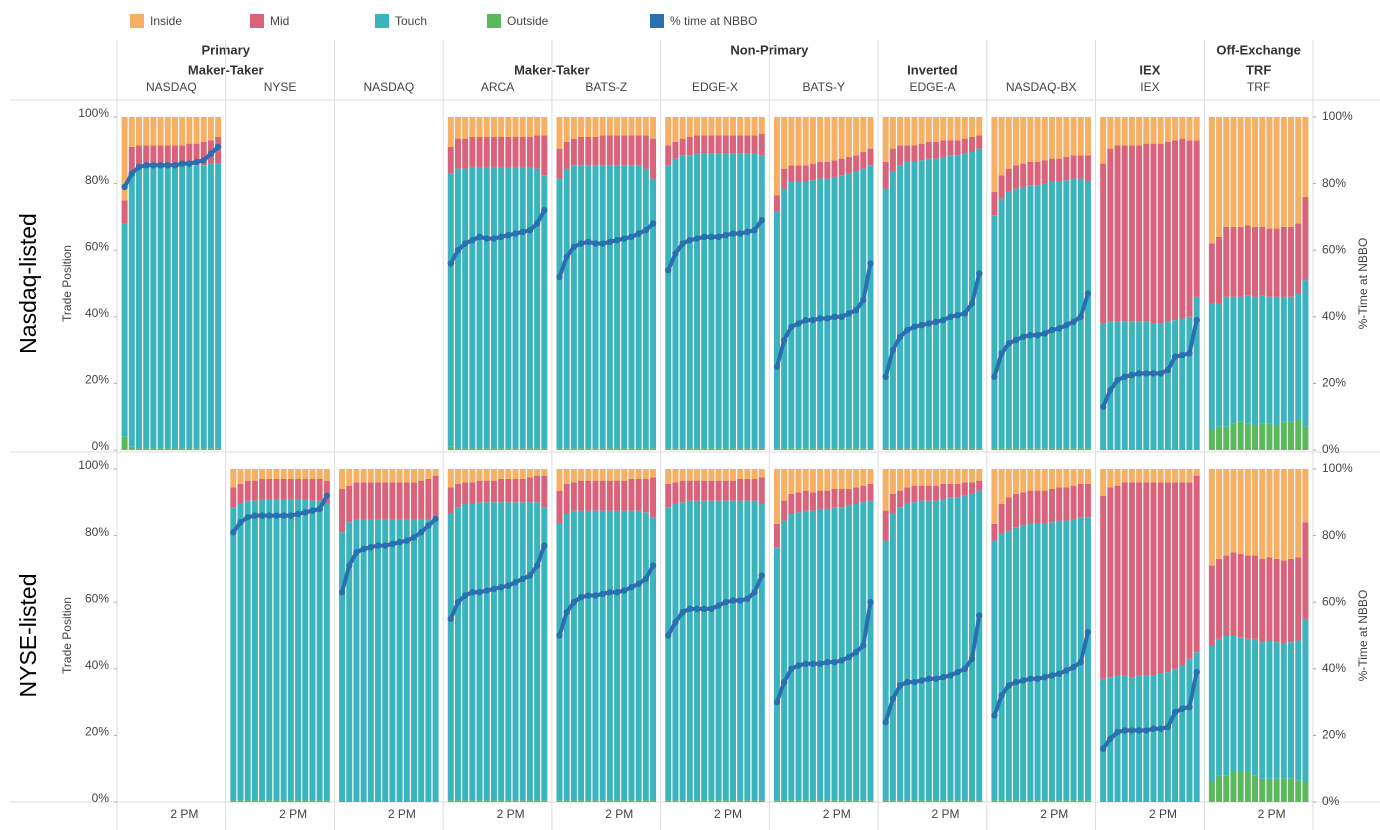 The width and height of the screenshot is (1380, 830). What do you see at coordinates (606, 87) in the screenshot?
I see `column-label: BATS-Z` at bounding box center [606, 87].